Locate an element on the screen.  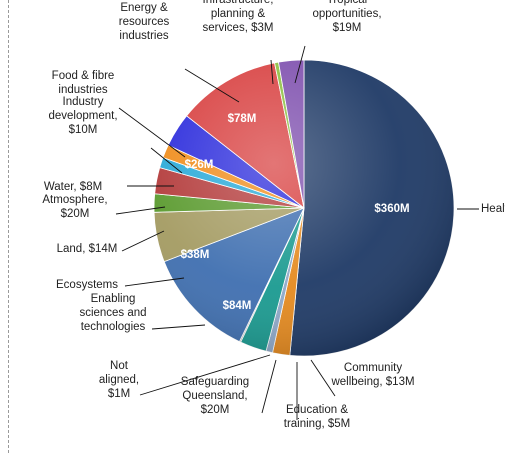
value-label-enabling-sciences-and-technologies: $84M is located at coordinates (237, 306).